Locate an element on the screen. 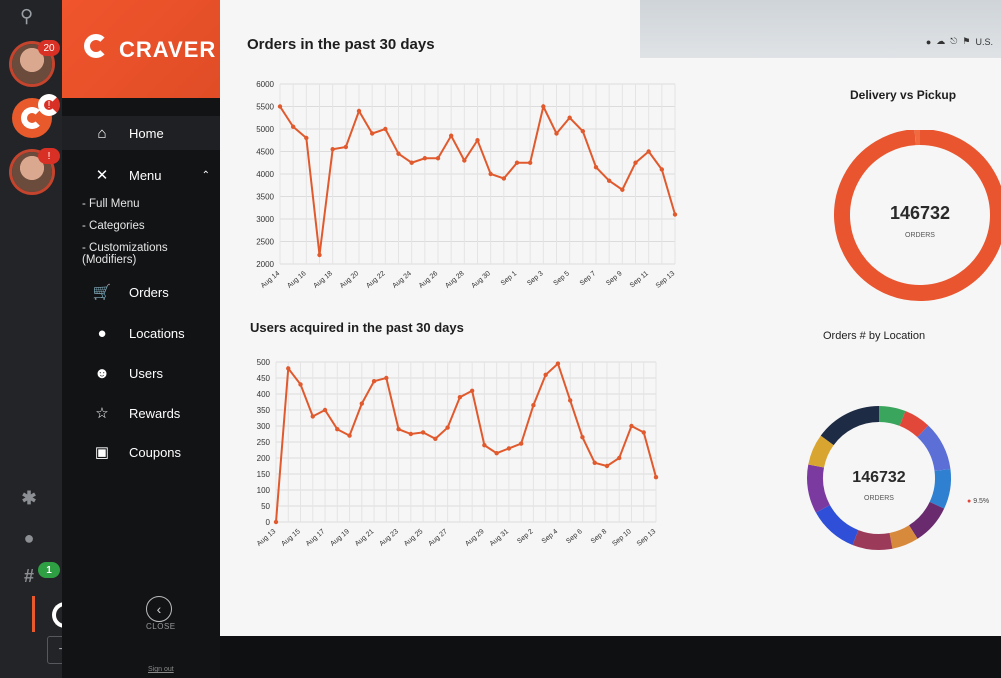 The height and width of the screenshot is (678, 1001). nav-orders: 🛒 Orders is located at coordinates (141, 292).